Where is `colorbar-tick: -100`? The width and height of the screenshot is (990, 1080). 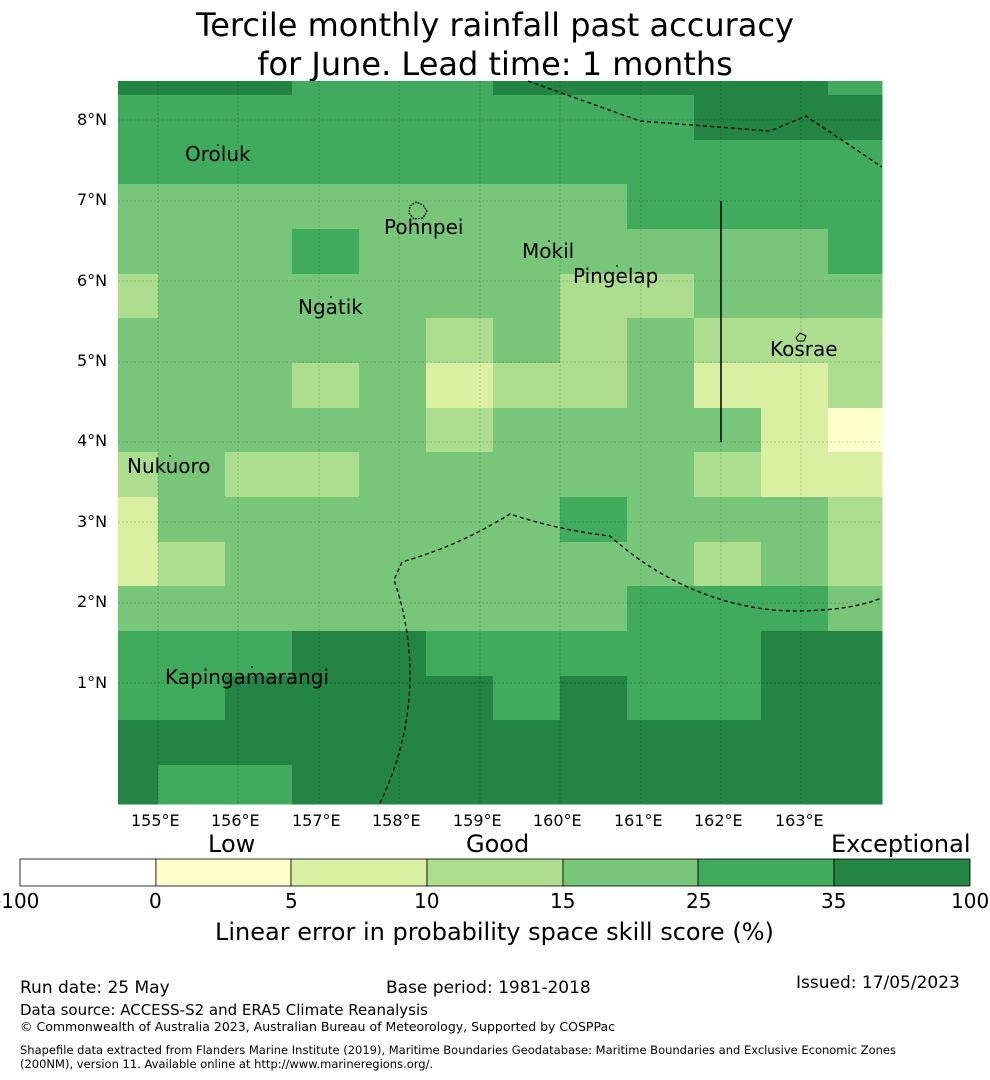
colorbar-tick: -100 is located at coordinates (20, 901).